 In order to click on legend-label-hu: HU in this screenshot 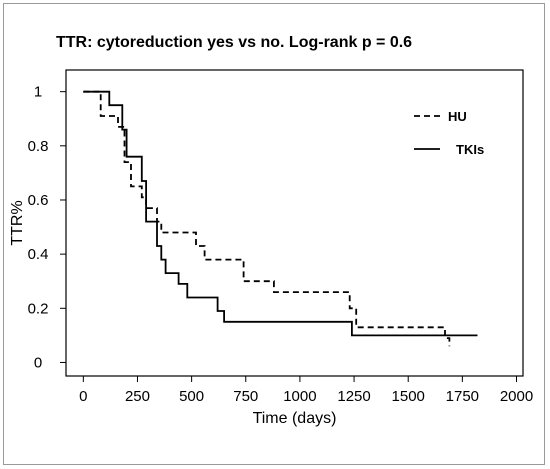, I will do `click(457, 116)`.